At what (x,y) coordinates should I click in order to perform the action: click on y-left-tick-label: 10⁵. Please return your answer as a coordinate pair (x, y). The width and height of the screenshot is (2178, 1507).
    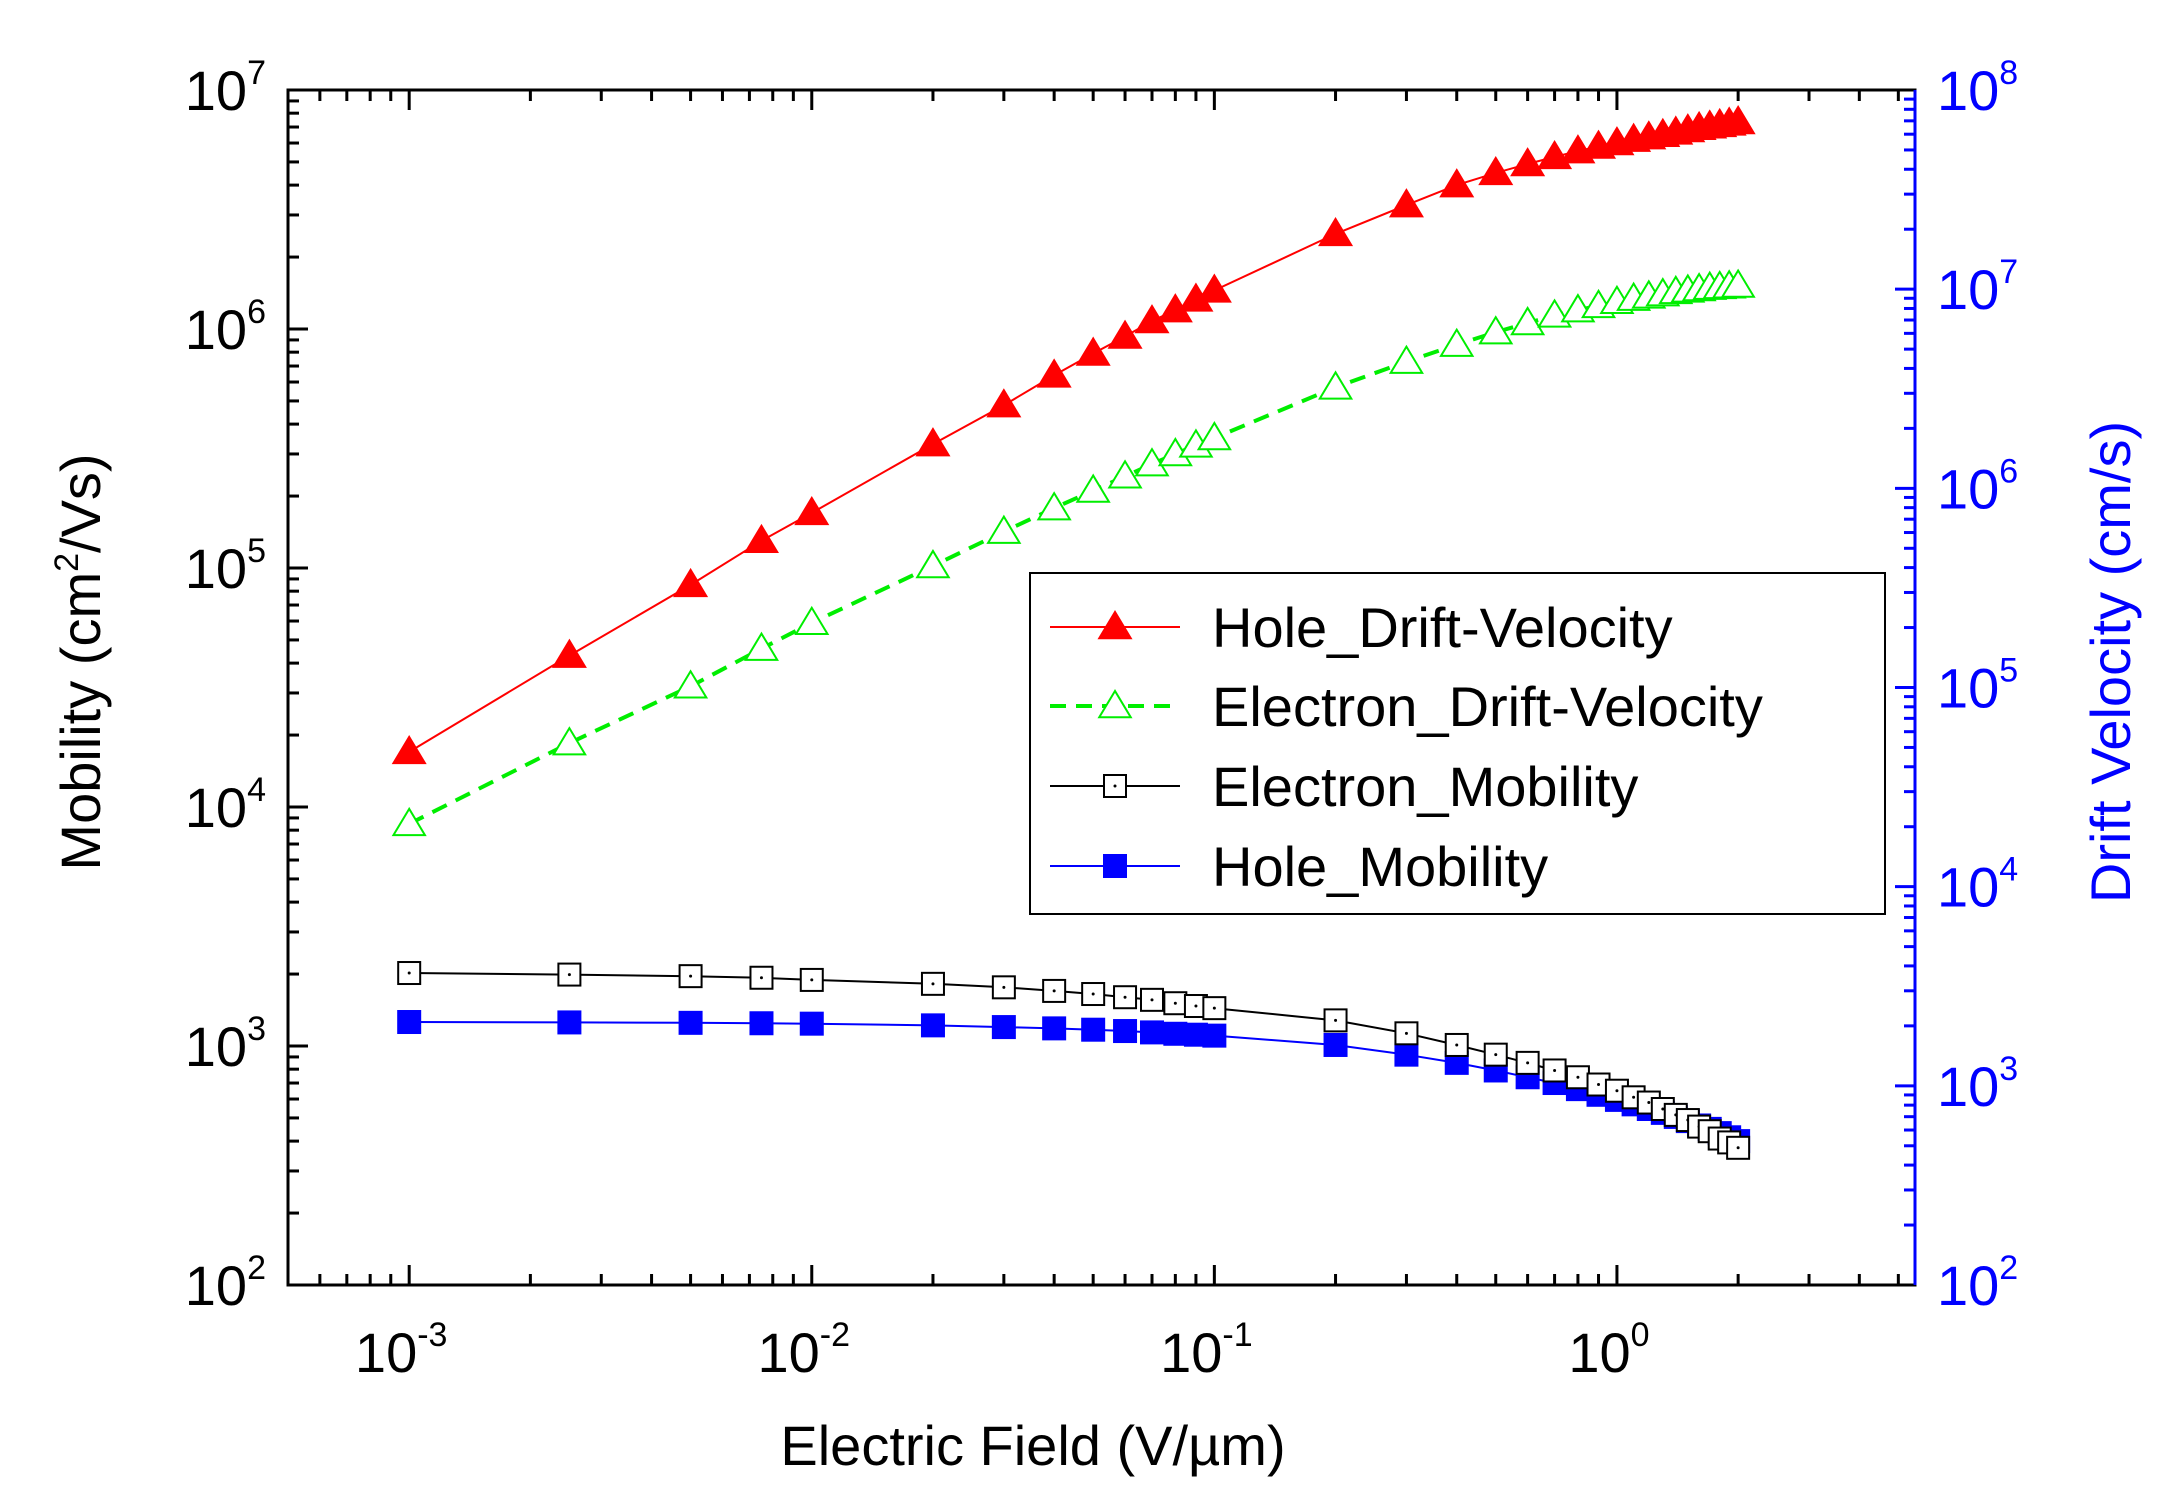
    Looking at the image, I should click on (225, 566).